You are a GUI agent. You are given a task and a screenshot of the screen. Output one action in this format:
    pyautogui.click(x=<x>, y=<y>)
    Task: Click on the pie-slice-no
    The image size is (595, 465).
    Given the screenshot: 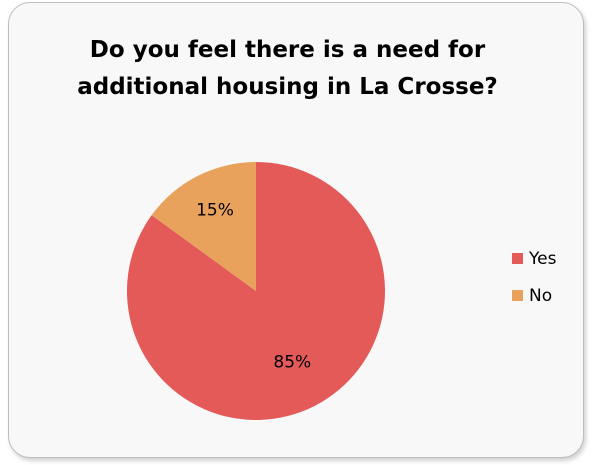 What is the action you would take?
    pyautogui.click(x=203, y=226)
    